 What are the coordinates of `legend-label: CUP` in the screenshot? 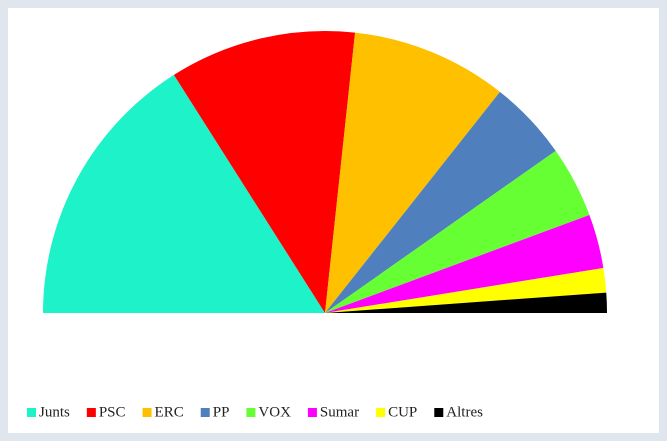 It's located at (402, 412).